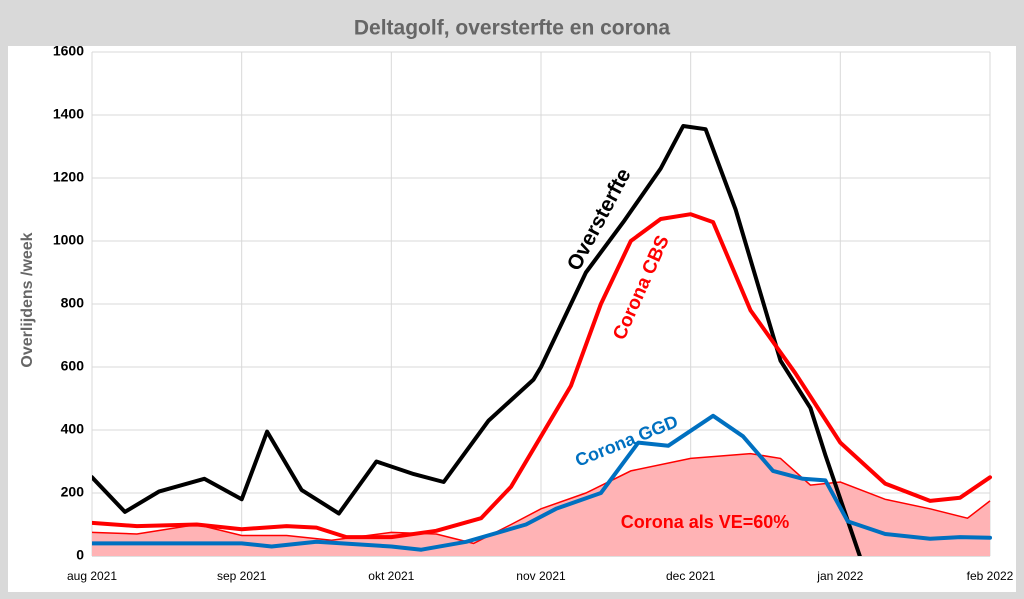 Image resolution: width=1024 pixels, height=599 pixels. I want to click on y-tick-label: 0, so click(80, 555).